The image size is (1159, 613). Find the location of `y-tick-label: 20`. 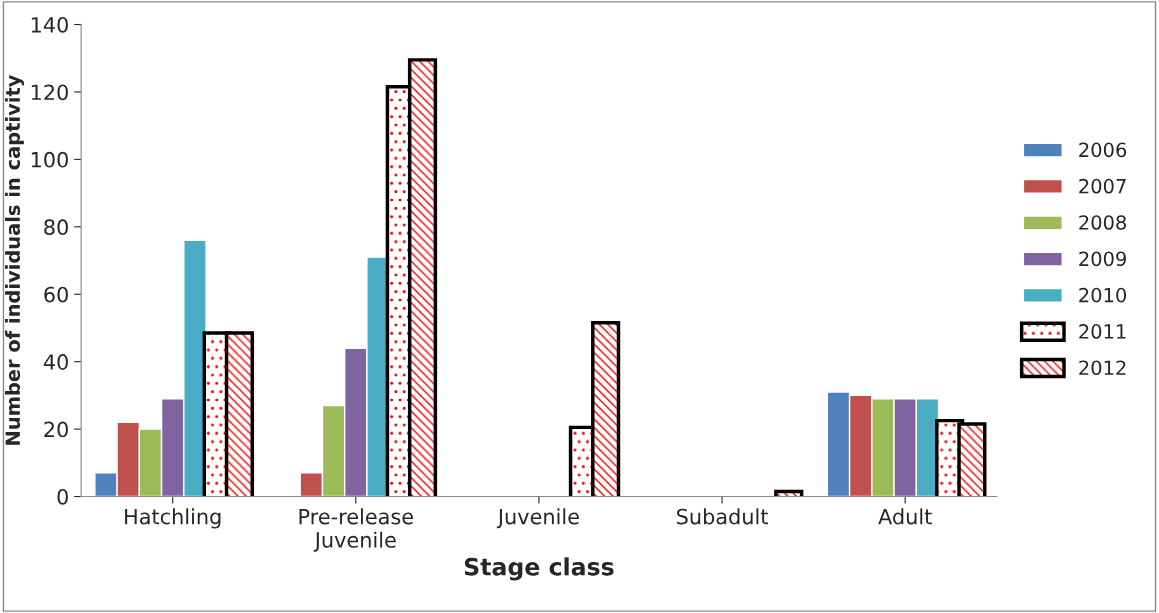

y-tick-label: 20 is located at coordinates (56, 429).